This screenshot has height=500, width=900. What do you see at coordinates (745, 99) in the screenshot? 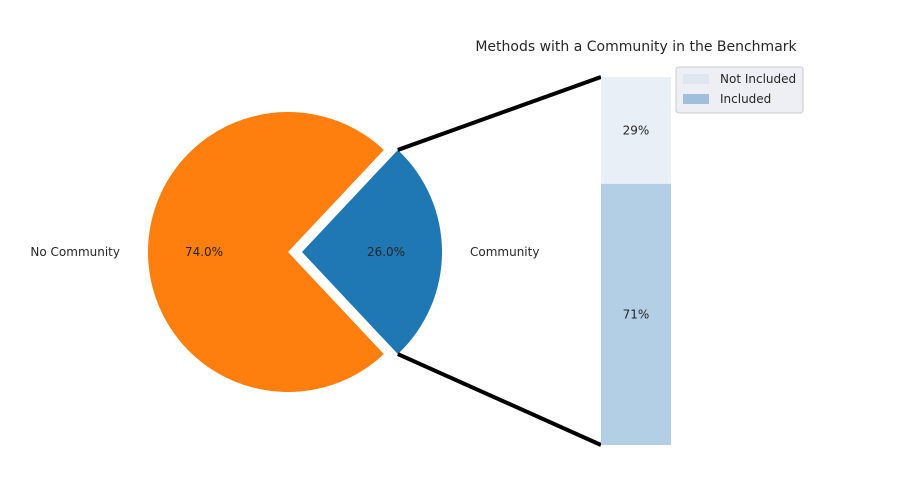
I see `legend-label-included: Included` at bounding box center [745, 99].